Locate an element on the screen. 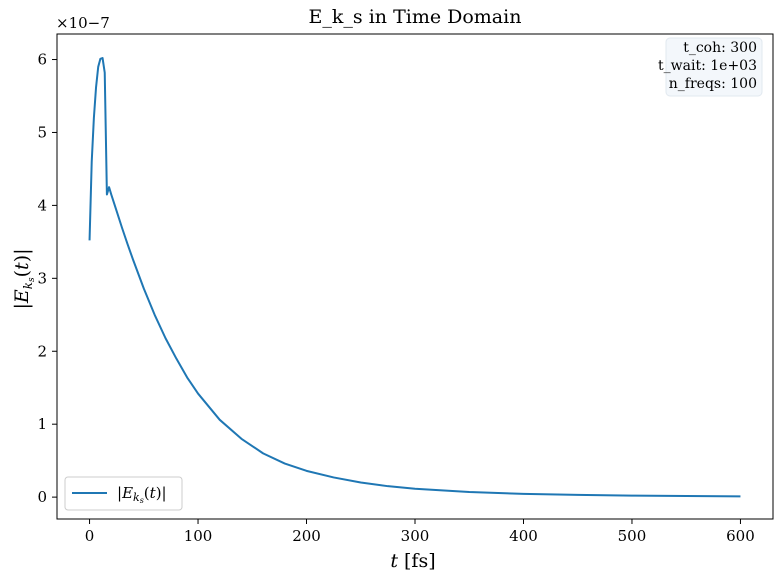  y-axis-ticks: 0 1 2 3 4 5 6 is located at coordinates (47, 278).